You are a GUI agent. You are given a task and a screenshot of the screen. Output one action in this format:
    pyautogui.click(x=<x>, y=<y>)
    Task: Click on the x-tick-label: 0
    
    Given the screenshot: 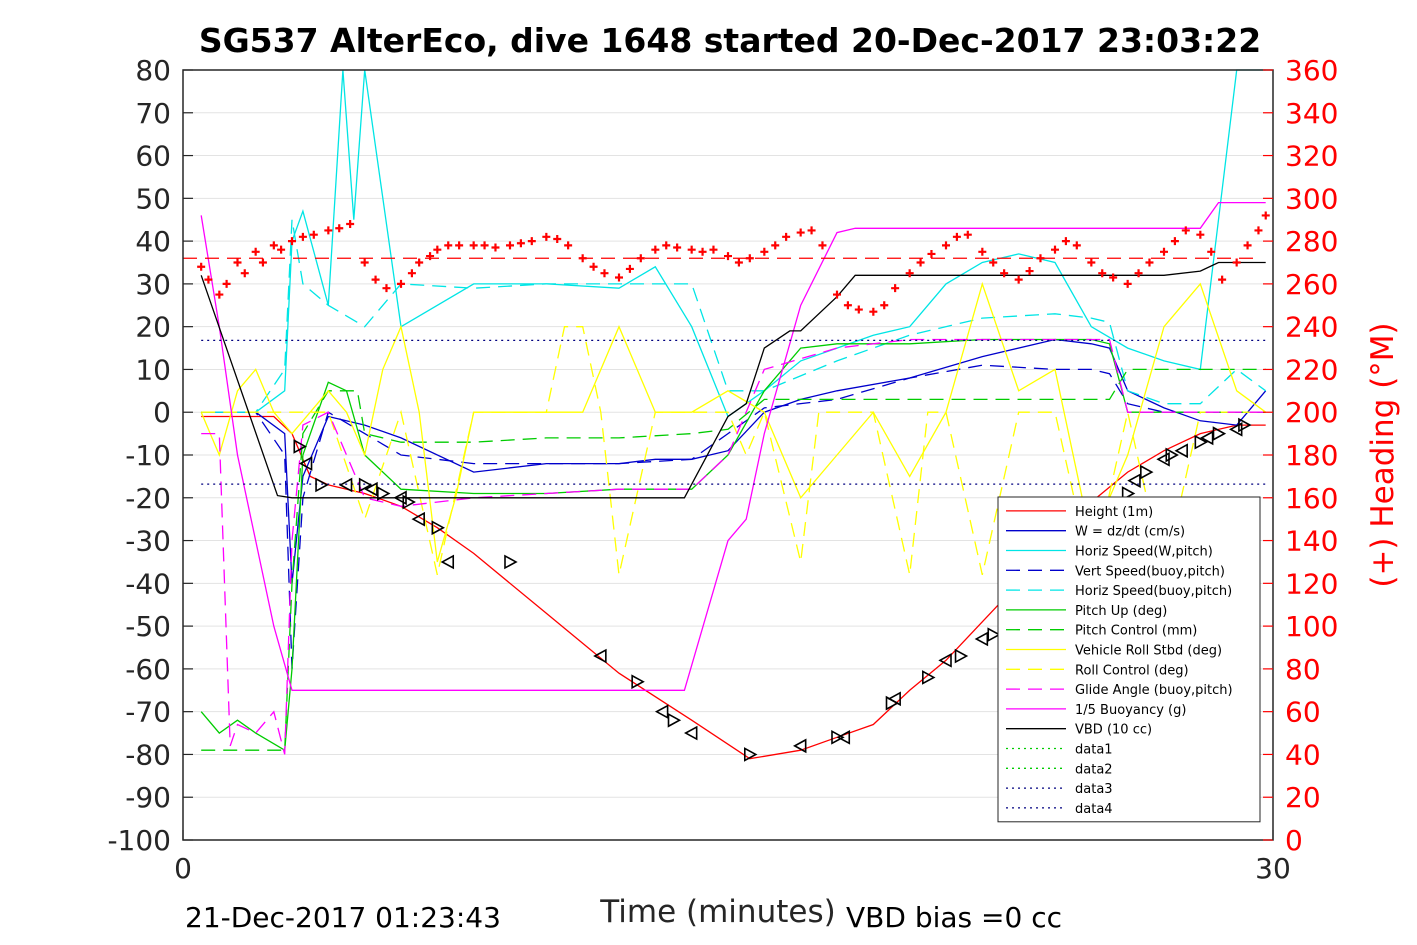 What is the action you would take?
    pyautogui.click(x=183, y=868)
    